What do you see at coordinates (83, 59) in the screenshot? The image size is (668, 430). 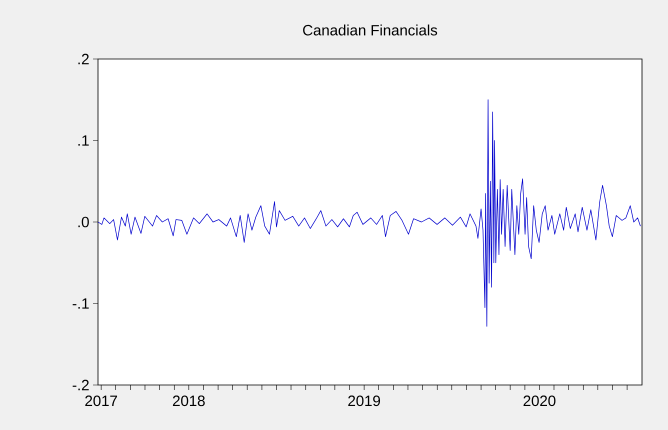 I see `y-tick-label: .2` at bounding box center [83, 59].